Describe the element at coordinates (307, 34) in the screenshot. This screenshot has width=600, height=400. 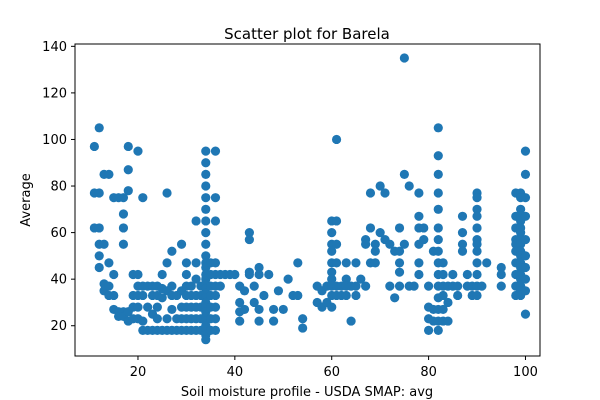
I see `chart-title: Scatter plot for Barela` at that location.